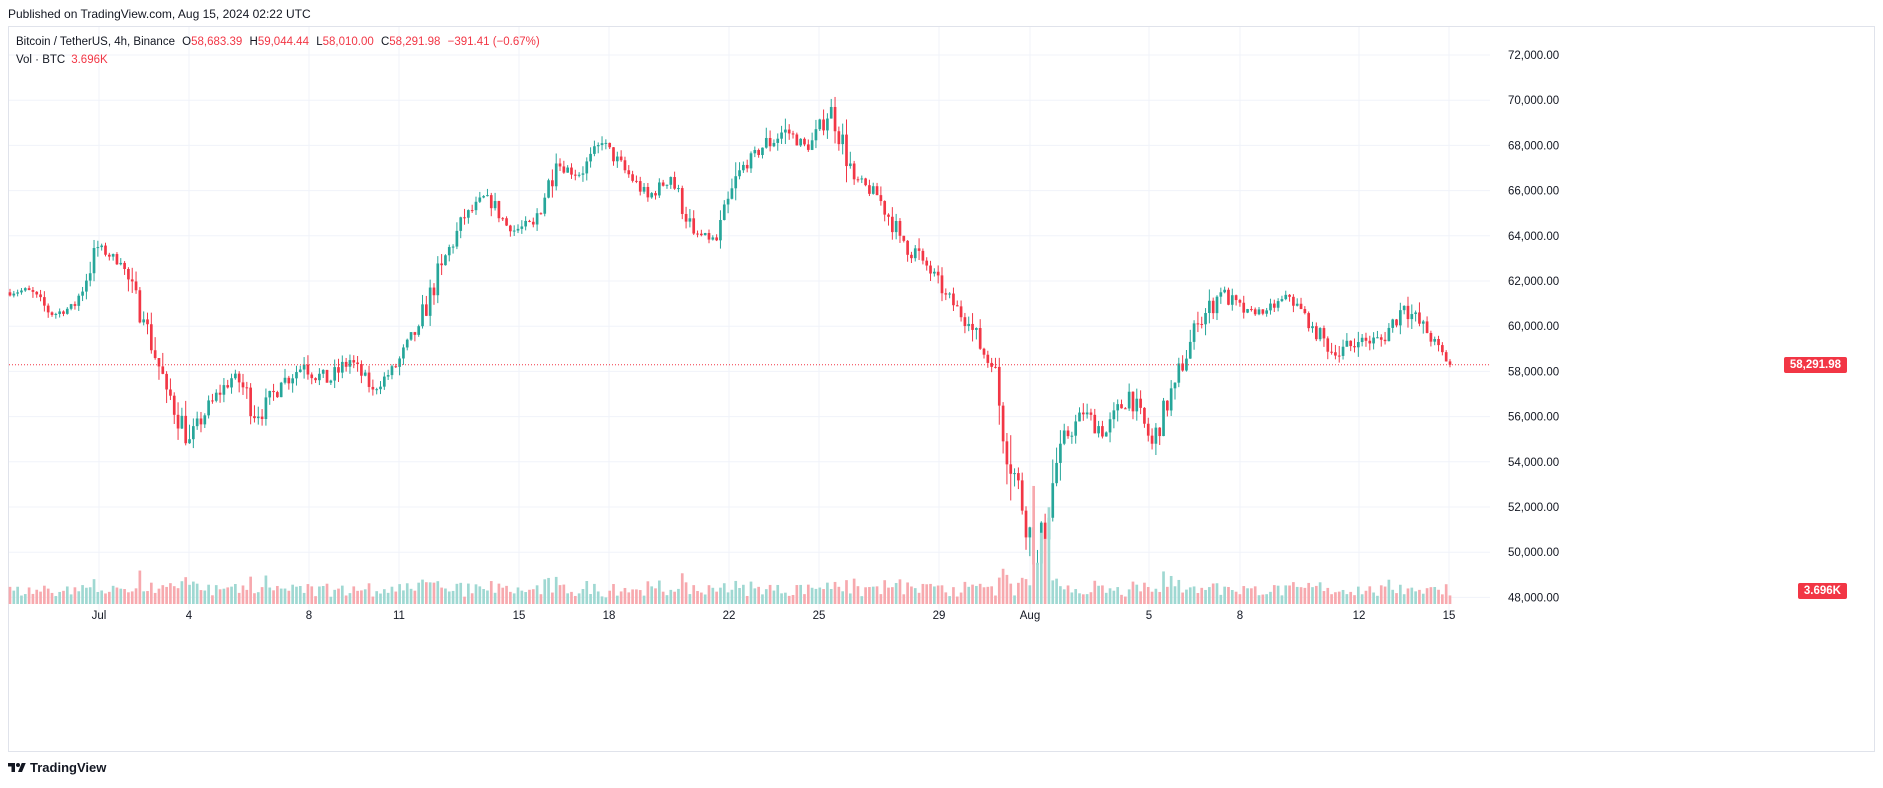  I want to click on price-tick-label: 68,000.00, so click(1533, 146).